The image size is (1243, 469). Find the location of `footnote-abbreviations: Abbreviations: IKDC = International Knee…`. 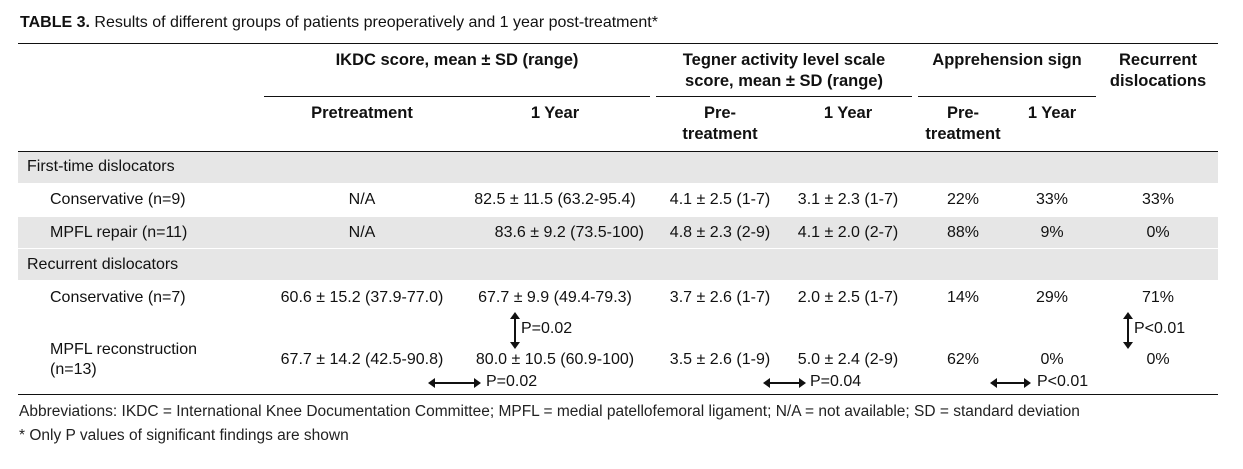

footnote-abbreviations: Abbreviations: IKDC = International Knee… is located at coordinates (549, 411).